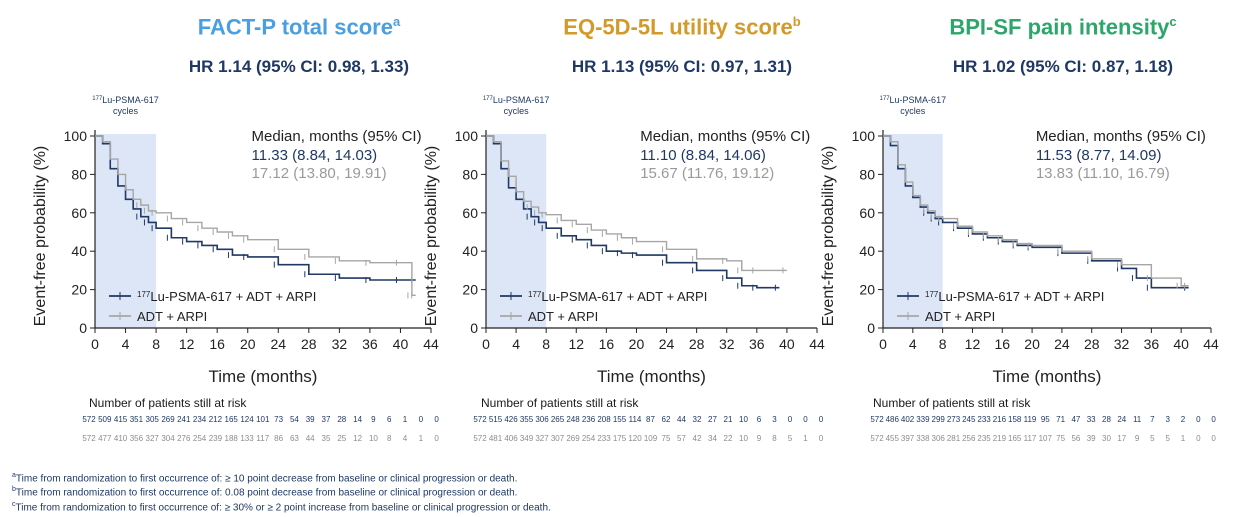 The width and height of the screenshot is (1249, 517). What do you see at coordinates (326, 438) in the screenshot?
I see `risk-control-count: 35` at bounding box center [326, 438].